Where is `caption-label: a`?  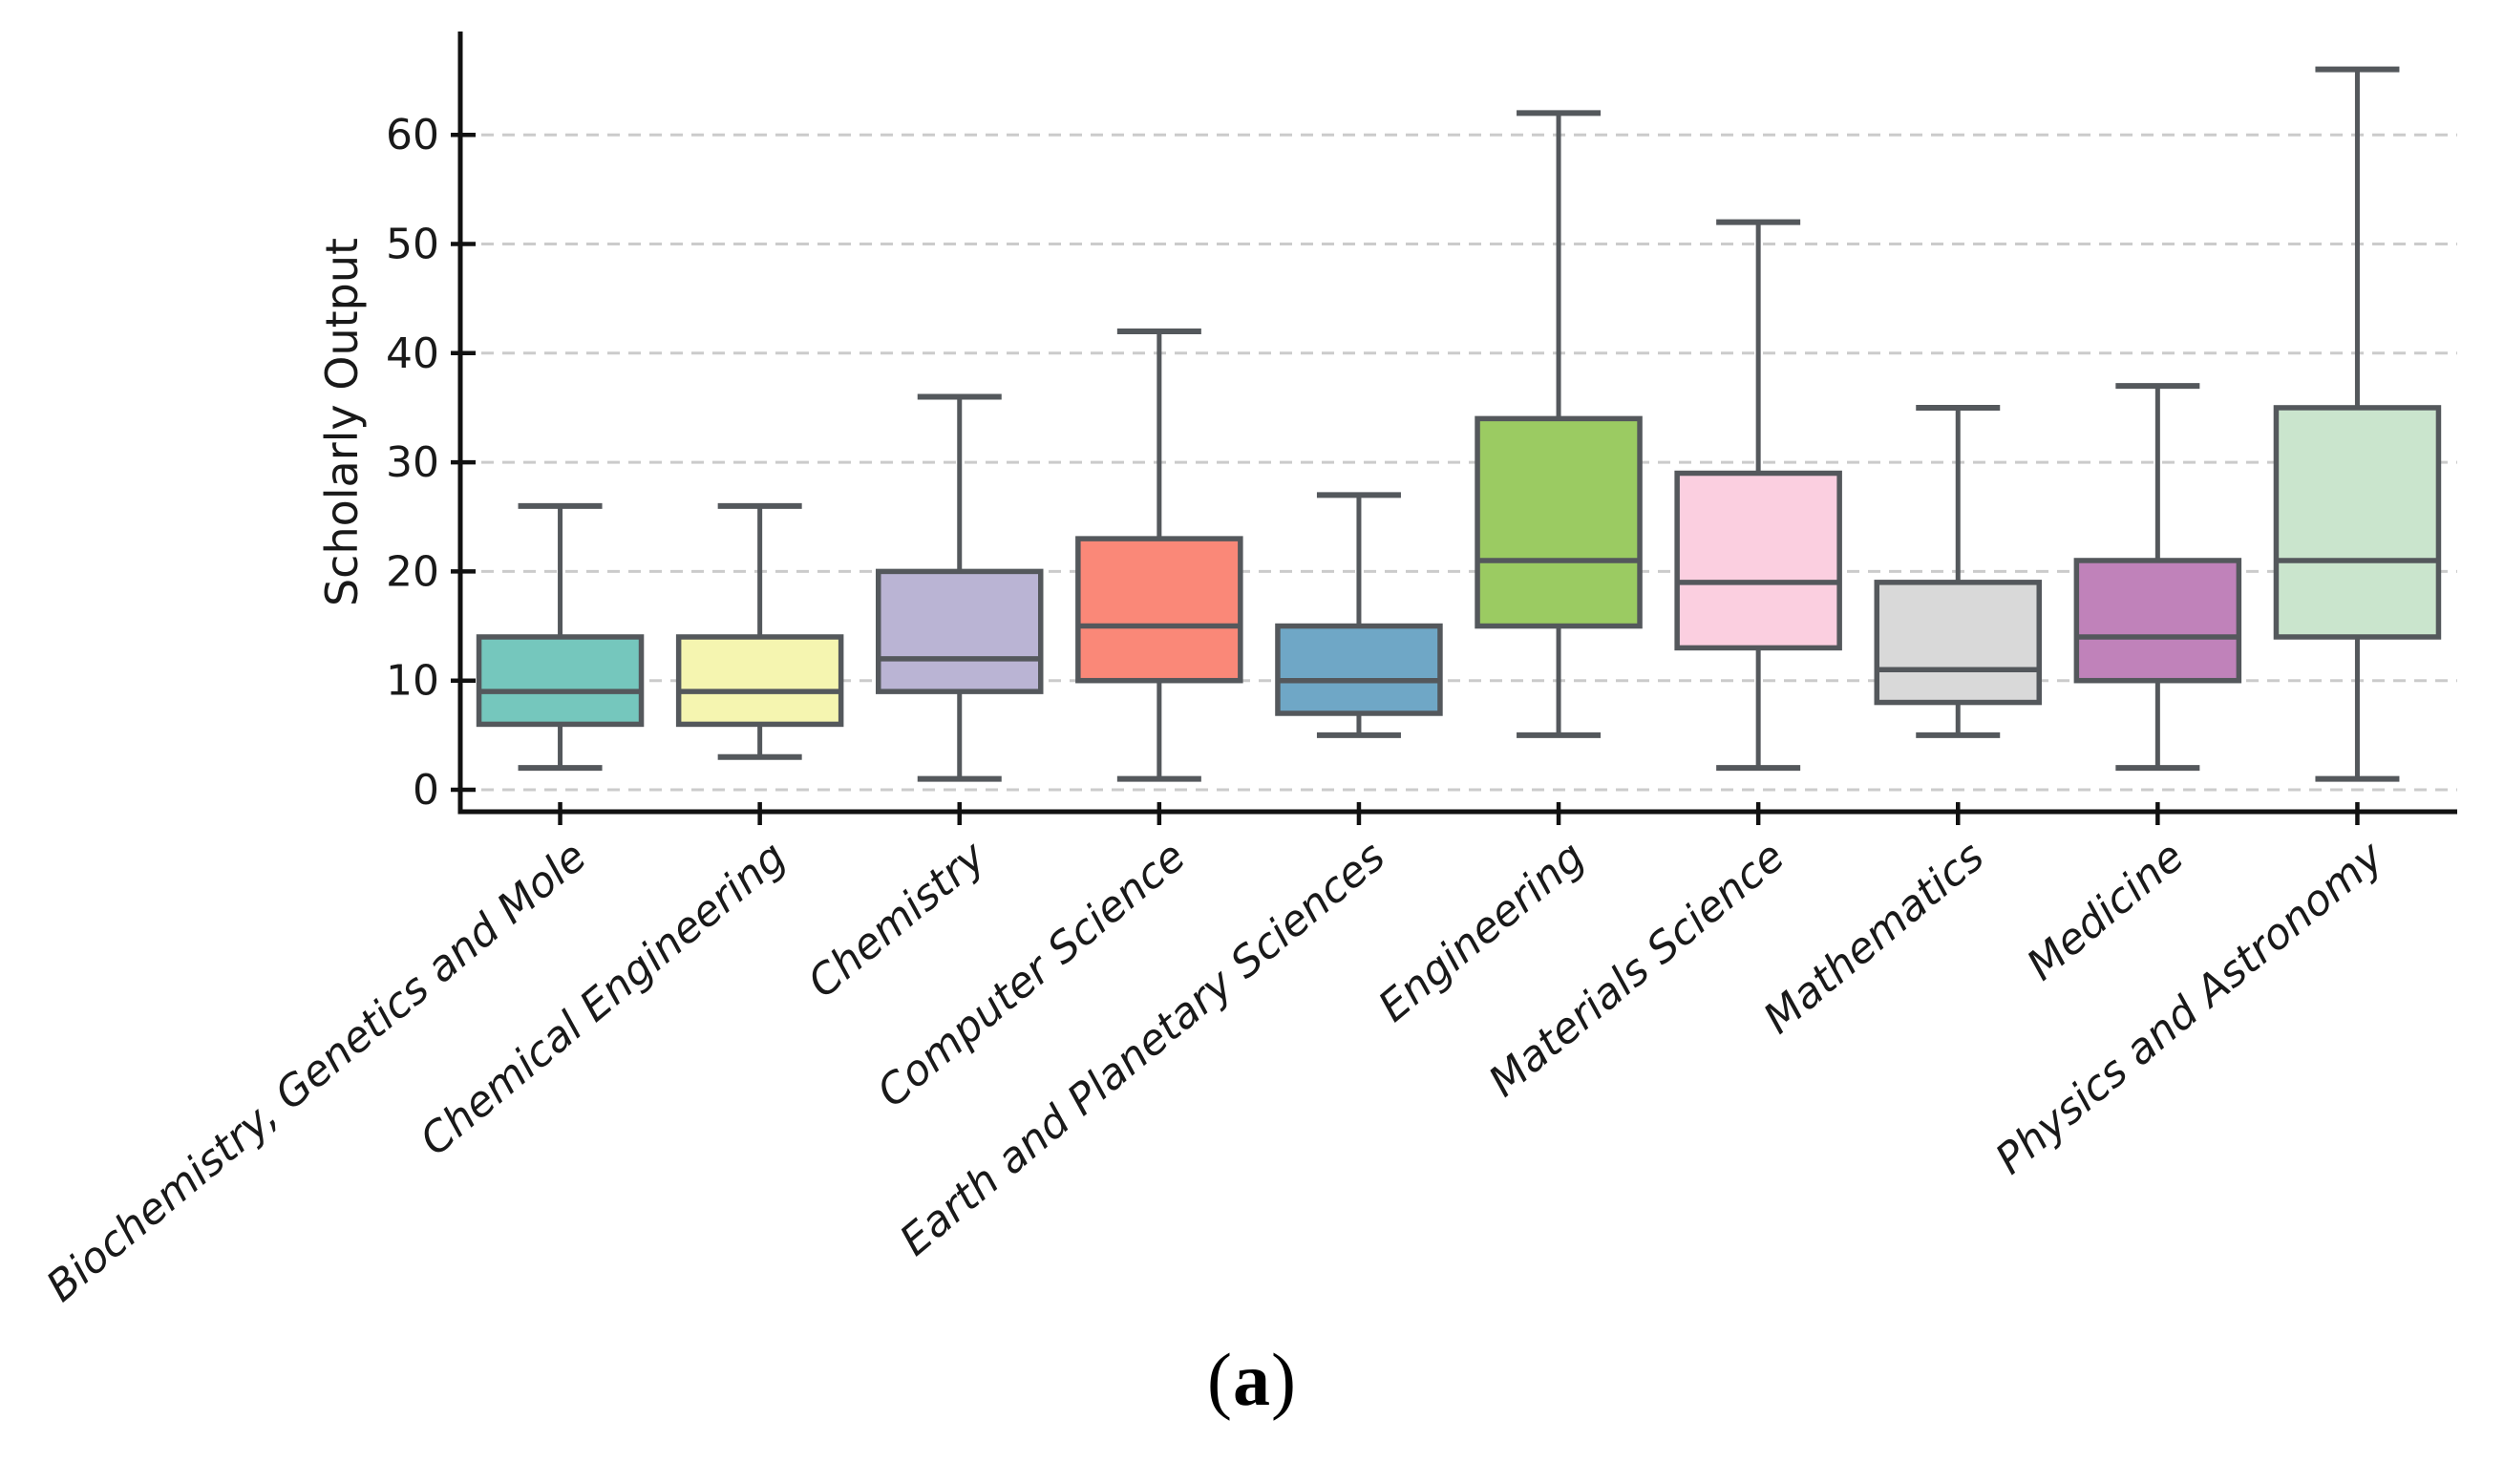 caption-label: a is located at coordinates (1252, 1380).